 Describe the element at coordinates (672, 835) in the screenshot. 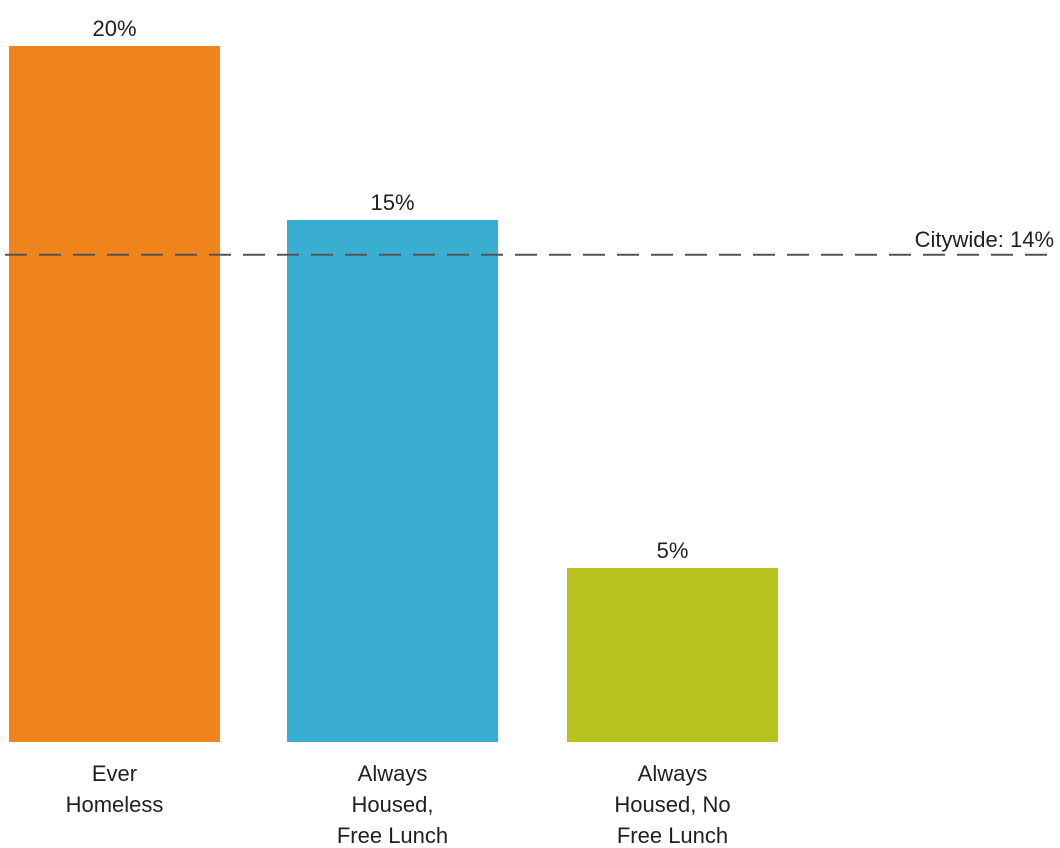

I see `category-label-3-line-3: Free Lunch` at that location.